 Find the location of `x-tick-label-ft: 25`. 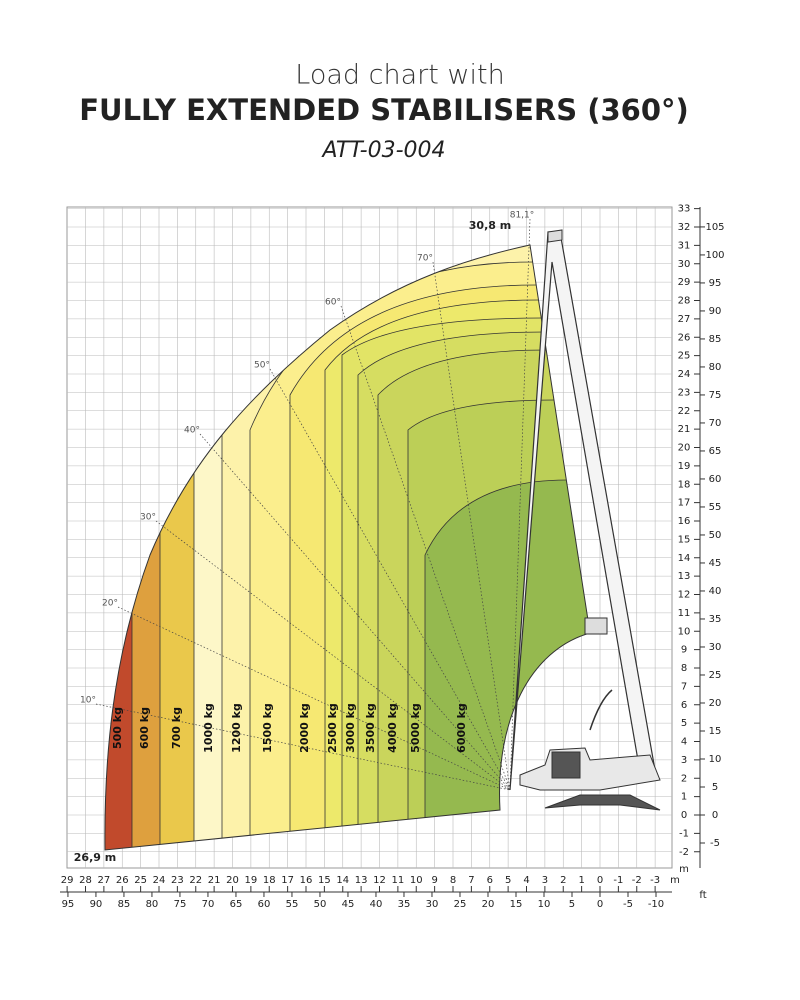

x-tick-label-ft: 25 is located at coordinates (460, 904).